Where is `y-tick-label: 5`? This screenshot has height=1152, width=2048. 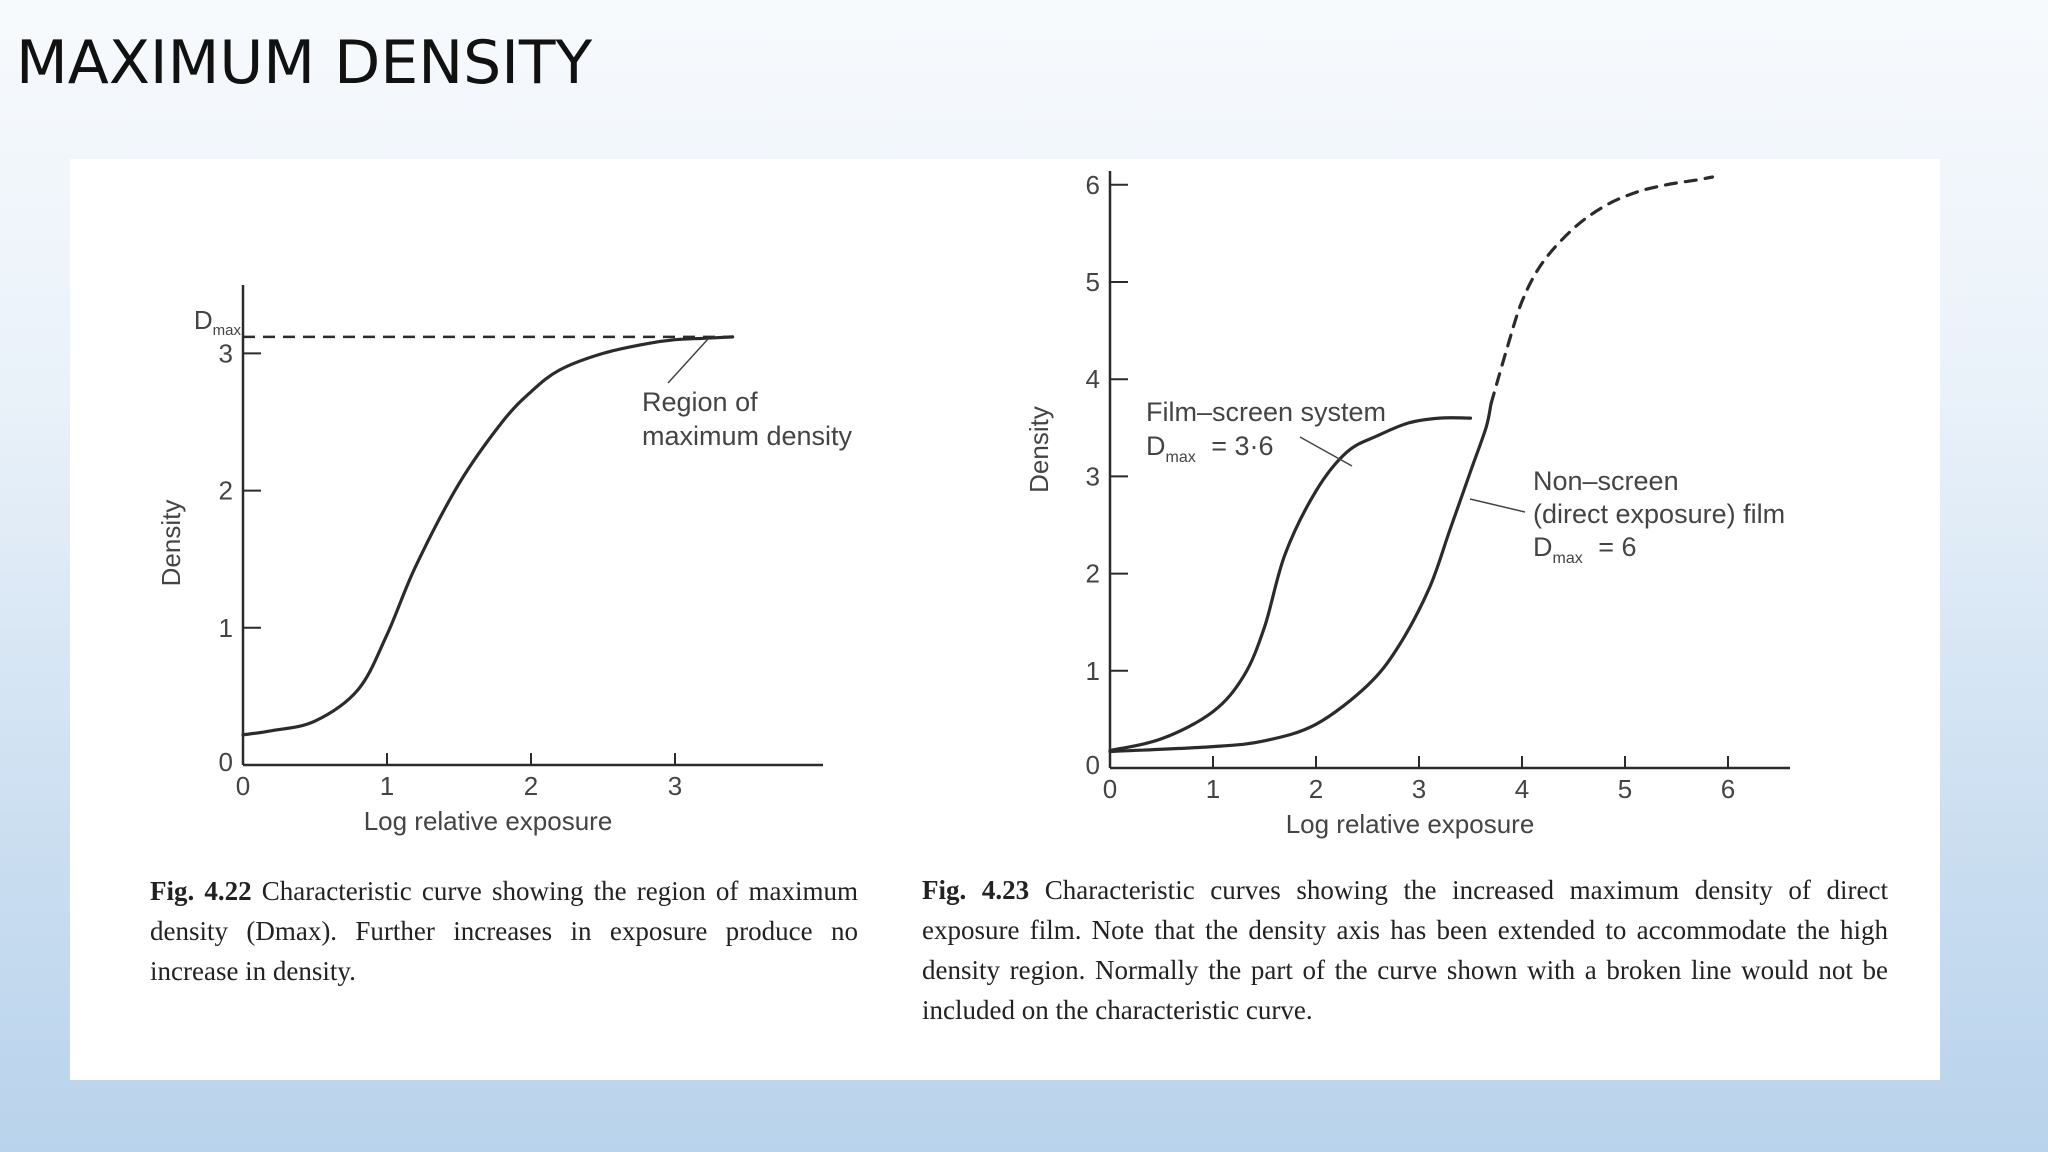 y-tick-label: 5 is located at coordinates (1093, 282).